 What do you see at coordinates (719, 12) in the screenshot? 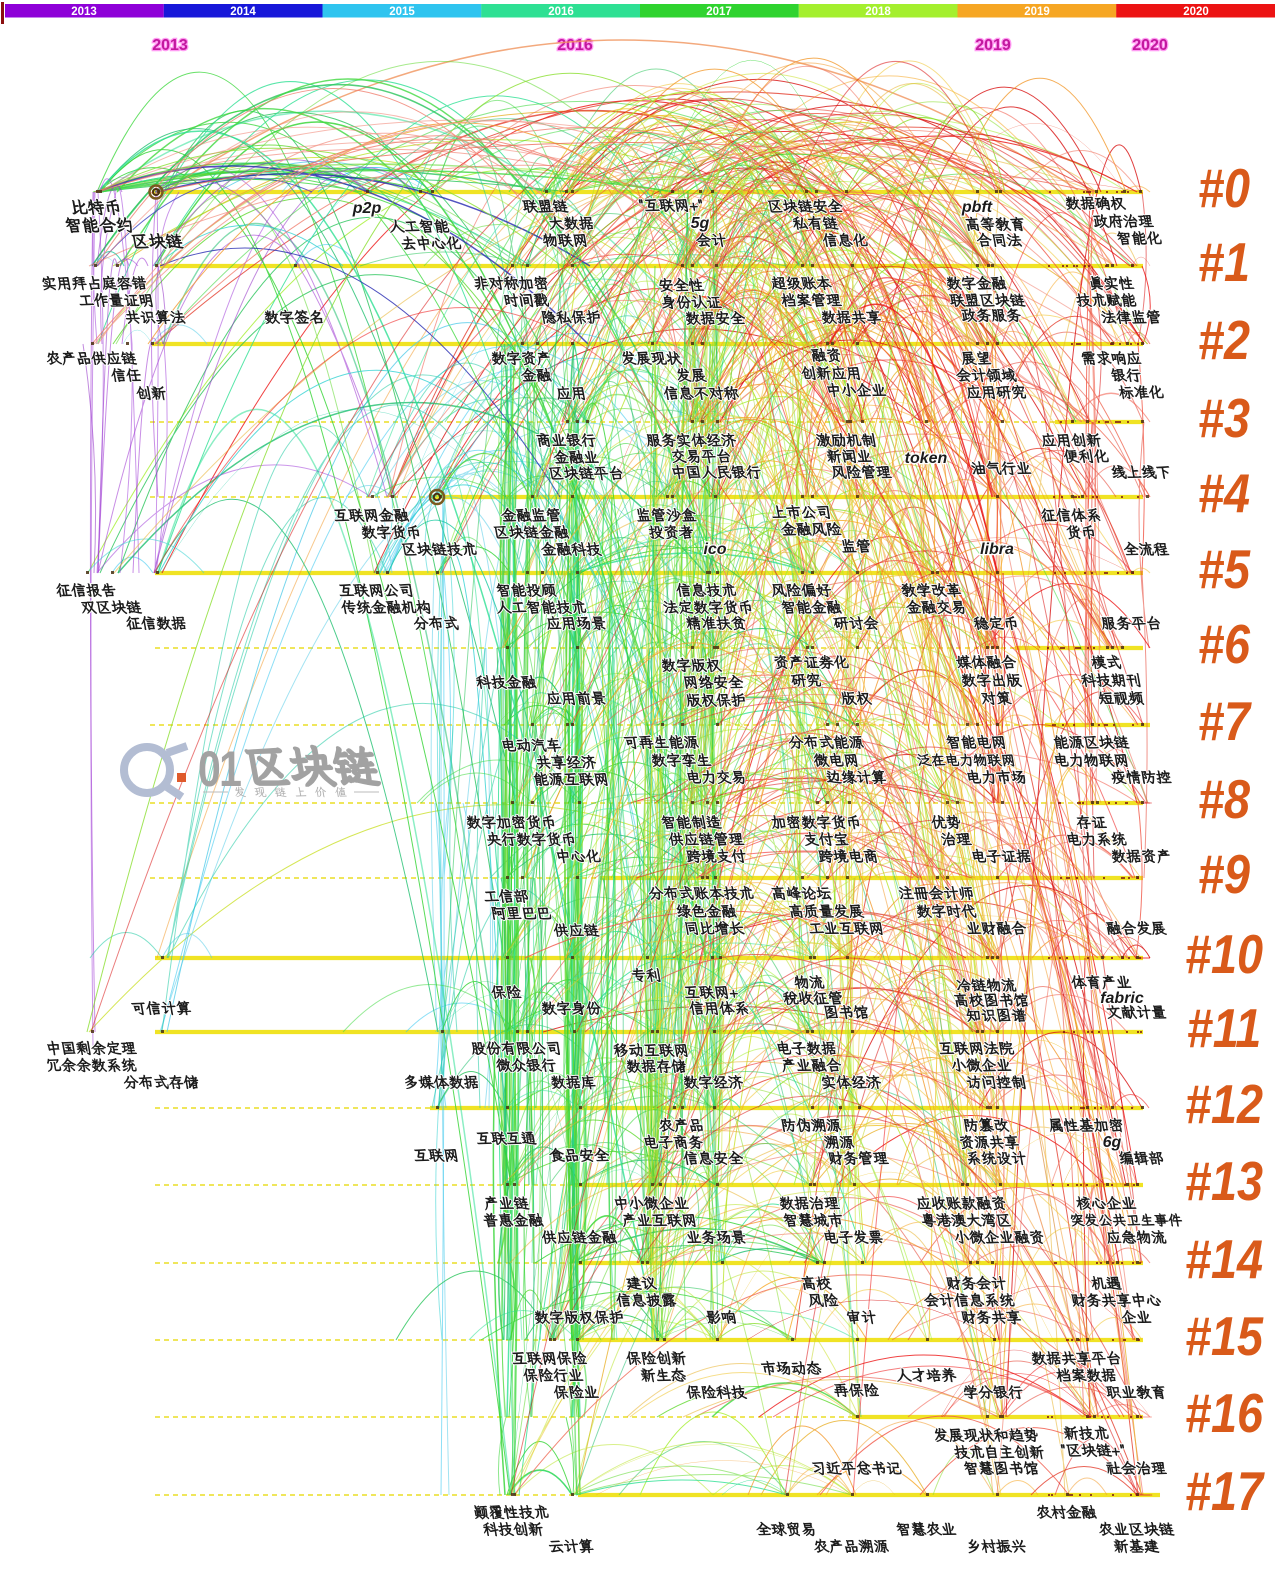
I see `svg-text: 2017` at bounding box center [719, 12].